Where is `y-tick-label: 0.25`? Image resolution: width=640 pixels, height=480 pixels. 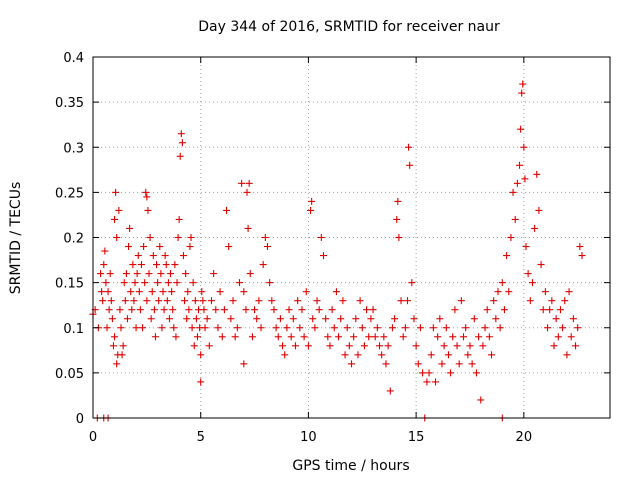
y-tick-label: 0.25 is located at coordinates (69, 193).